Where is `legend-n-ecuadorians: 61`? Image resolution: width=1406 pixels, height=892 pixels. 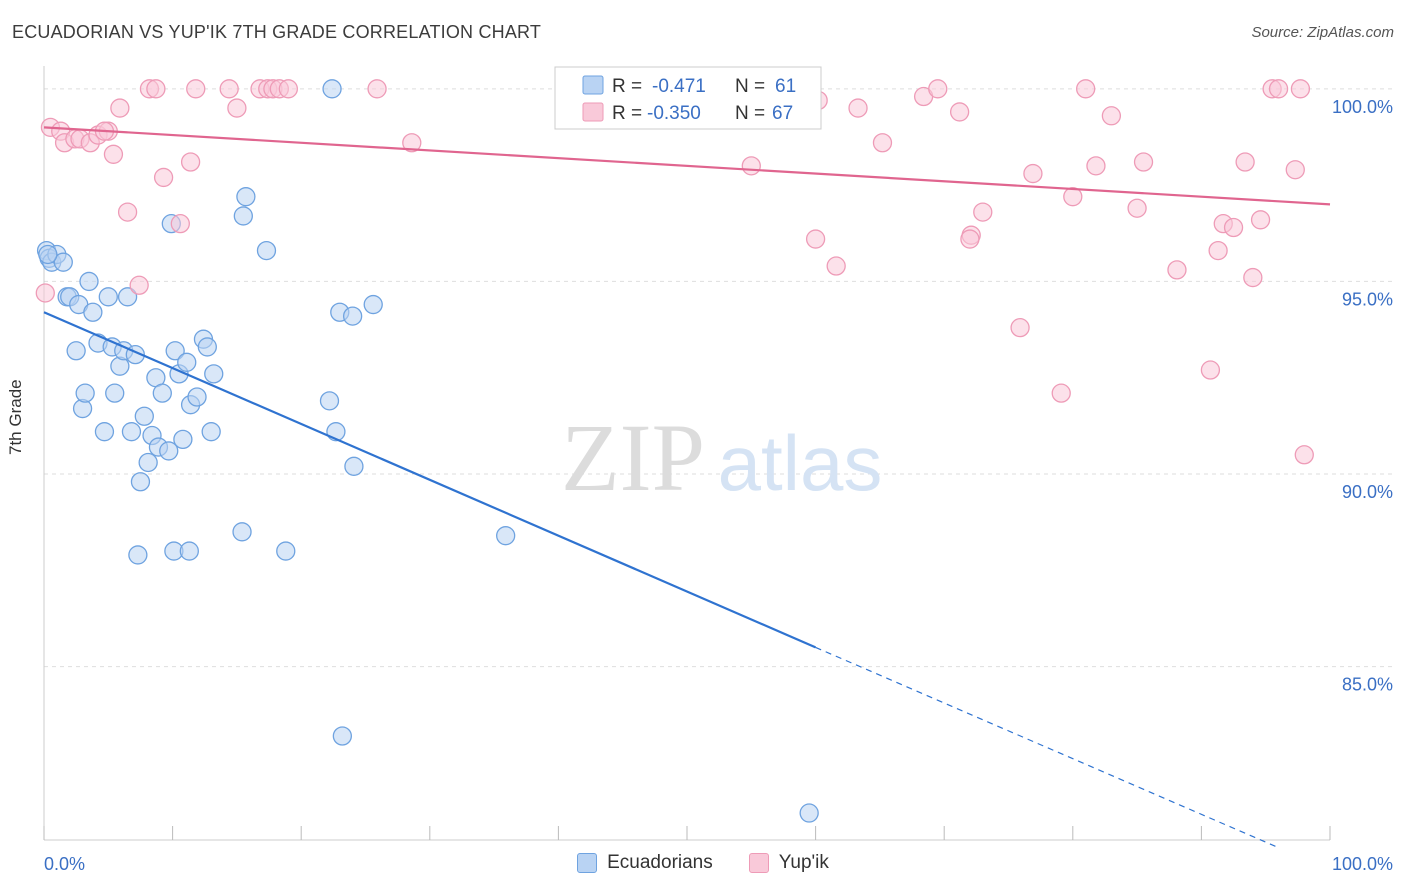 legend-n-ecuadorians: 61 is located at coordinates (785, 86).